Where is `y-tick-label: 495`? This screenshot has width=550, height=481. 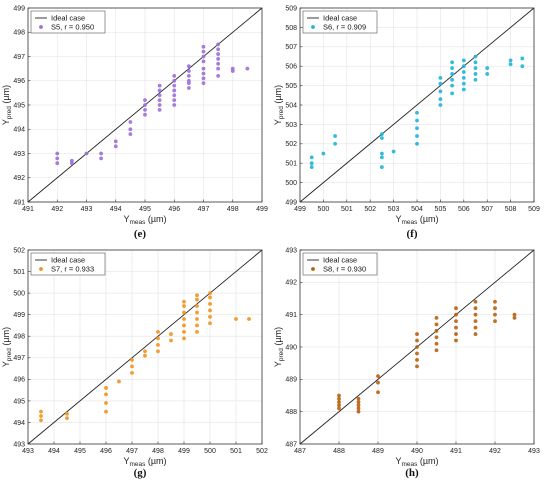 y-tick-label: 495 is located at coordinates (19, 401).